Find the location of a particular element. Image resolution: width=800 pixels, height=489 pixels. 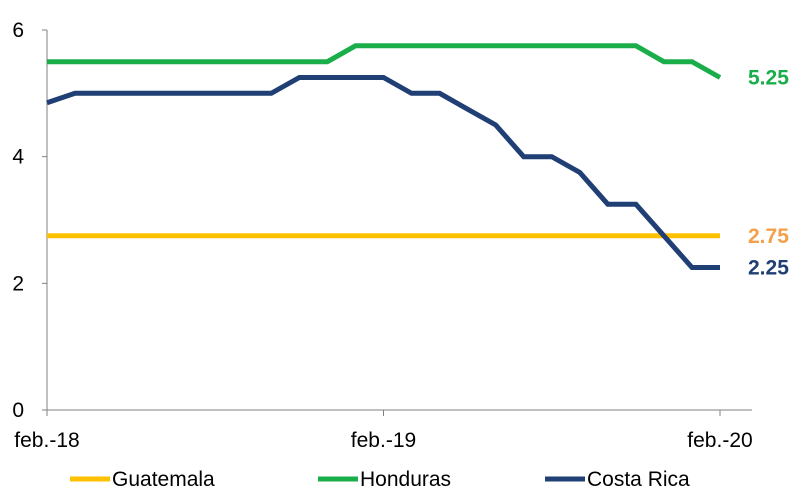

series-line-honduras is located at coordinates (384, 61).